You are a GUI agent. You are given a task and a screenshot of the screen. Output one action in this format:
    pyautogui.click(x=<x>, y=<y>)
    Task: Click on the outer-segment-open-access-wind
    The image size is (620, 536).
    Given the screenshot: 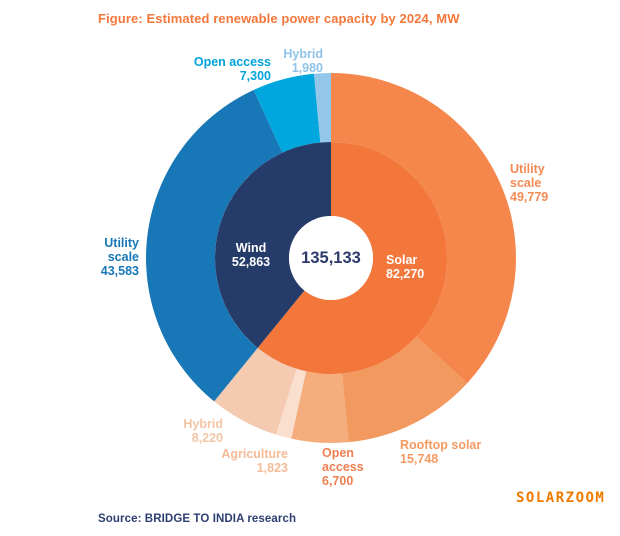 What is the action you would take?
    pyautogui.click(x=287, y=113)
    